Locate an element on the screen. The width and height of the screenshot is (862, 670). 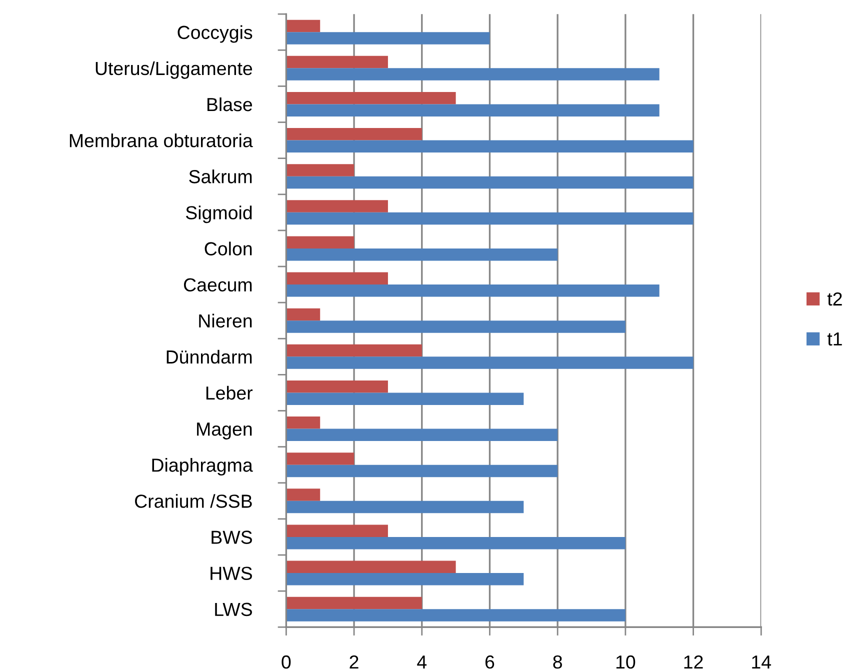
x-tick-label: 2 is located at coordinates (354, 661).